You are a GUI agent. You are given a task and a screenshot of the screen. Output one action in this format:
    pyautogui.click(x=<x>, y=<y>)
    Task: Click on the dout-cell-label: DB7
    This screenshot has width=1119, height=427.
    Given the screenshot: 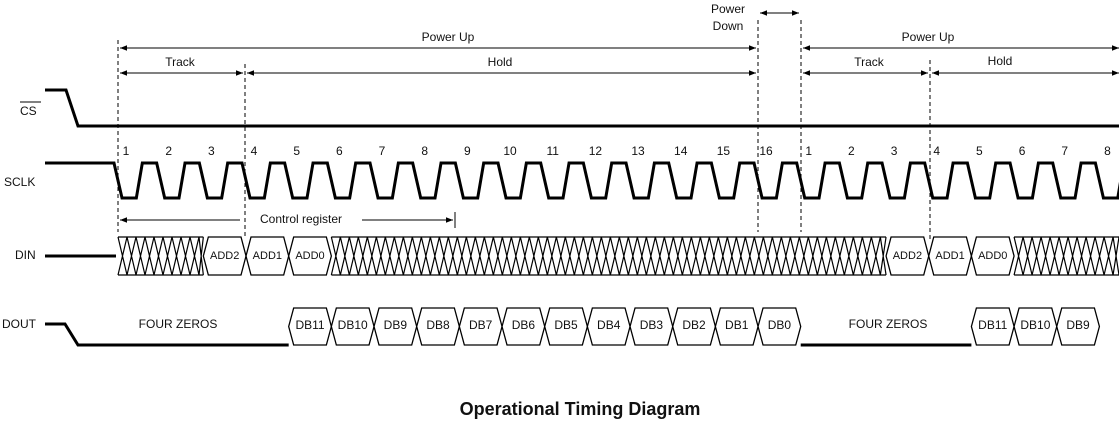 What is the action you would take?
    pyautogui.click(x=481, y=325)
    